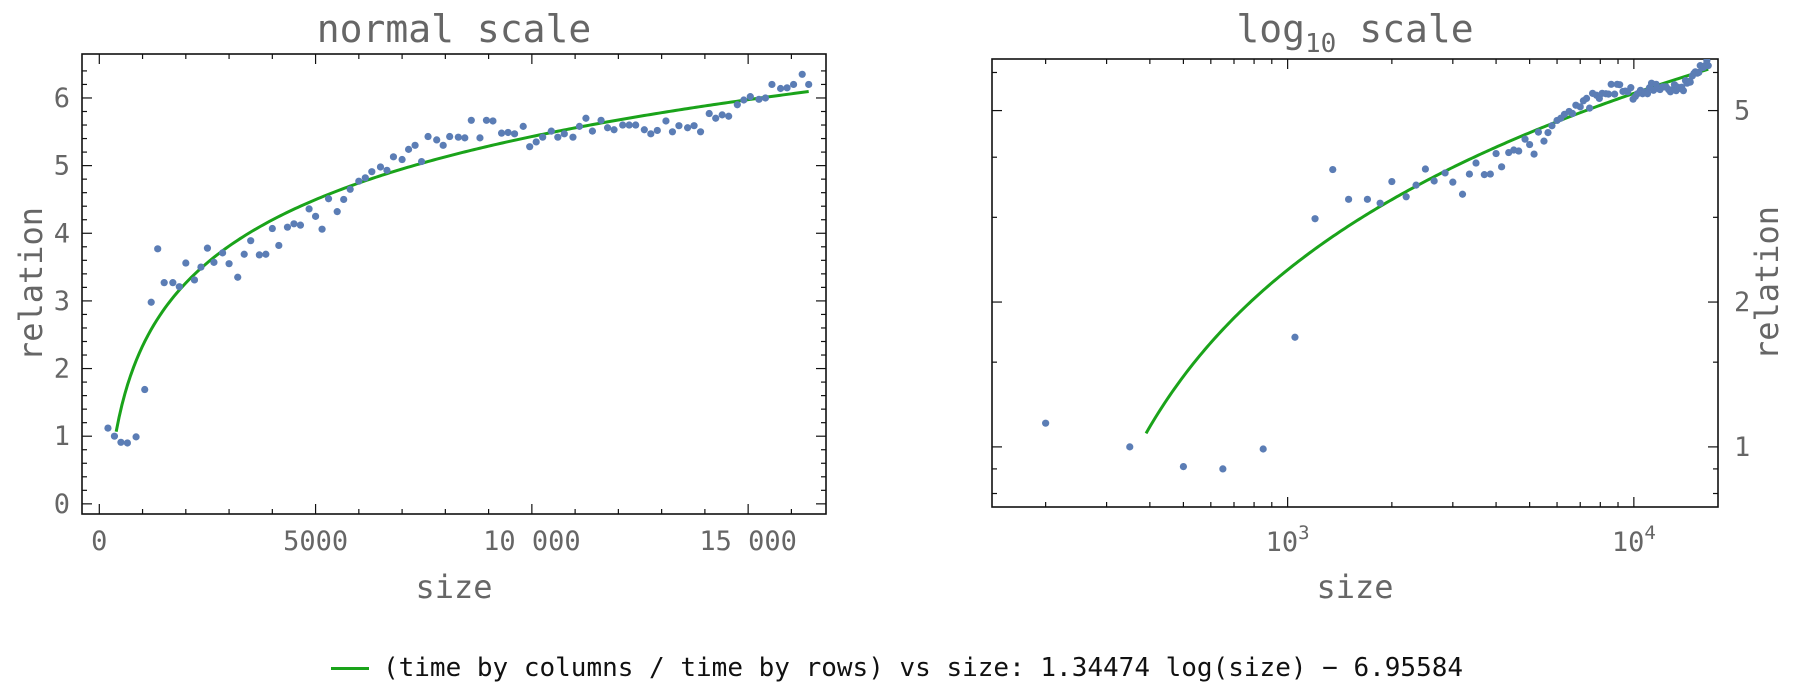 This screenshot has height=692, width=1794. I want to click on y-tick-label: 3, so click(62, 301).